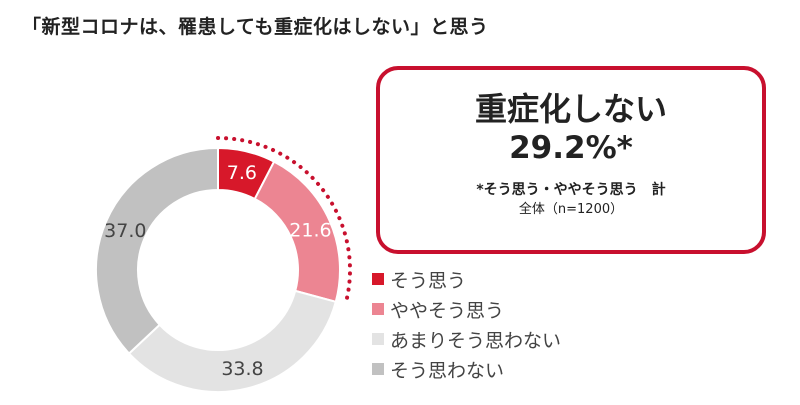 This screenshot has width=800, height=405. I want to click on slice-value-label: 37.0, so click(125, 231).